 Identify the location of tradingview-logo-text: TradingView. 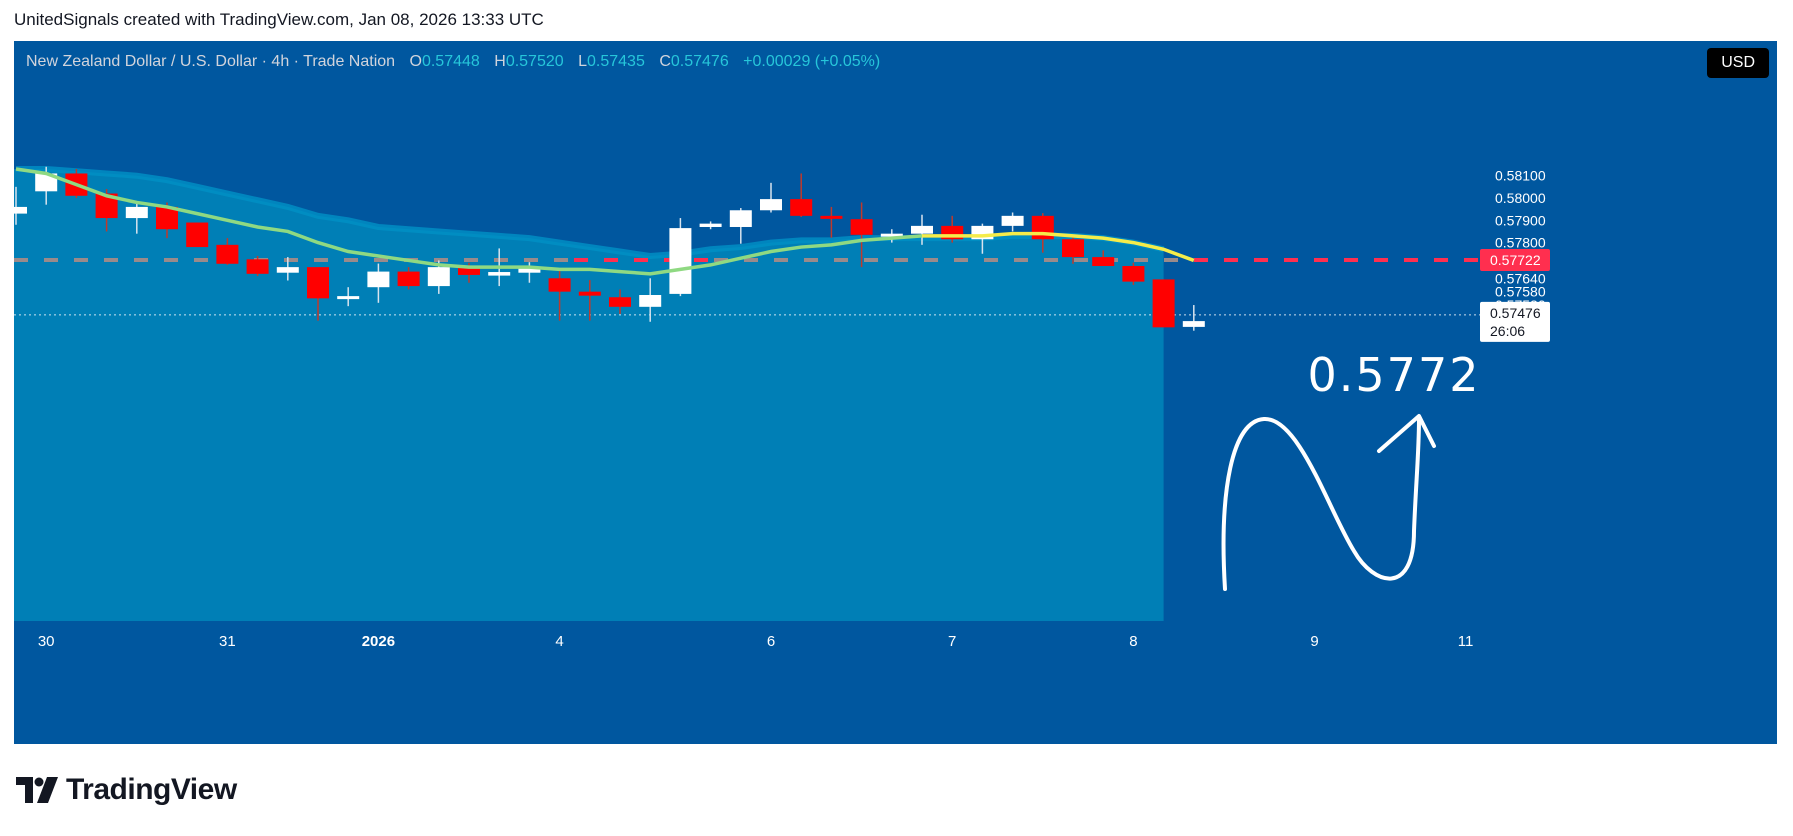
(151, 789).